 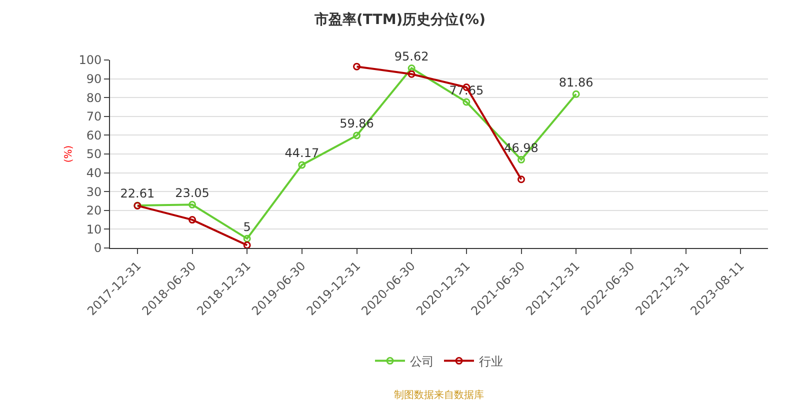 What do you see at coordinates (192, 193) in the screenshot?
I see `data-label: 23.05` at bounding box center [192, 193].